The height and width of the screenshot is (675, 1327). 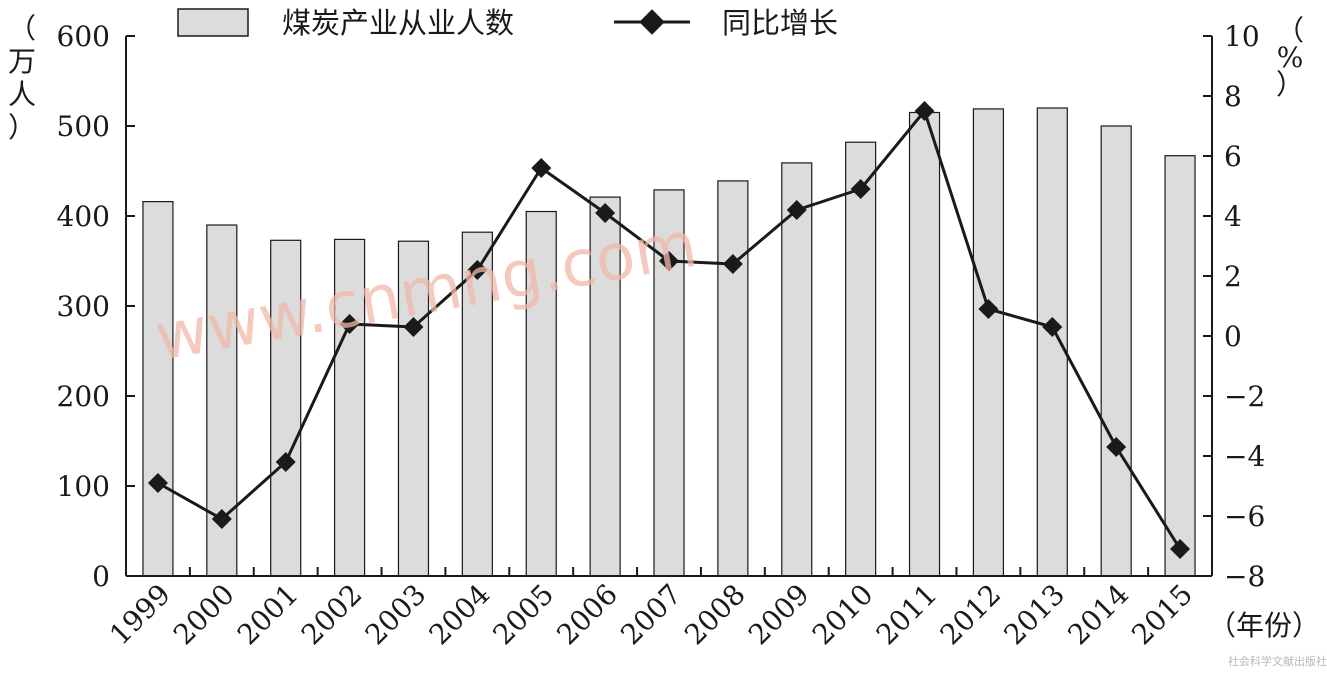 I want to click on growth-point-2008, so click(x=732, y=264).